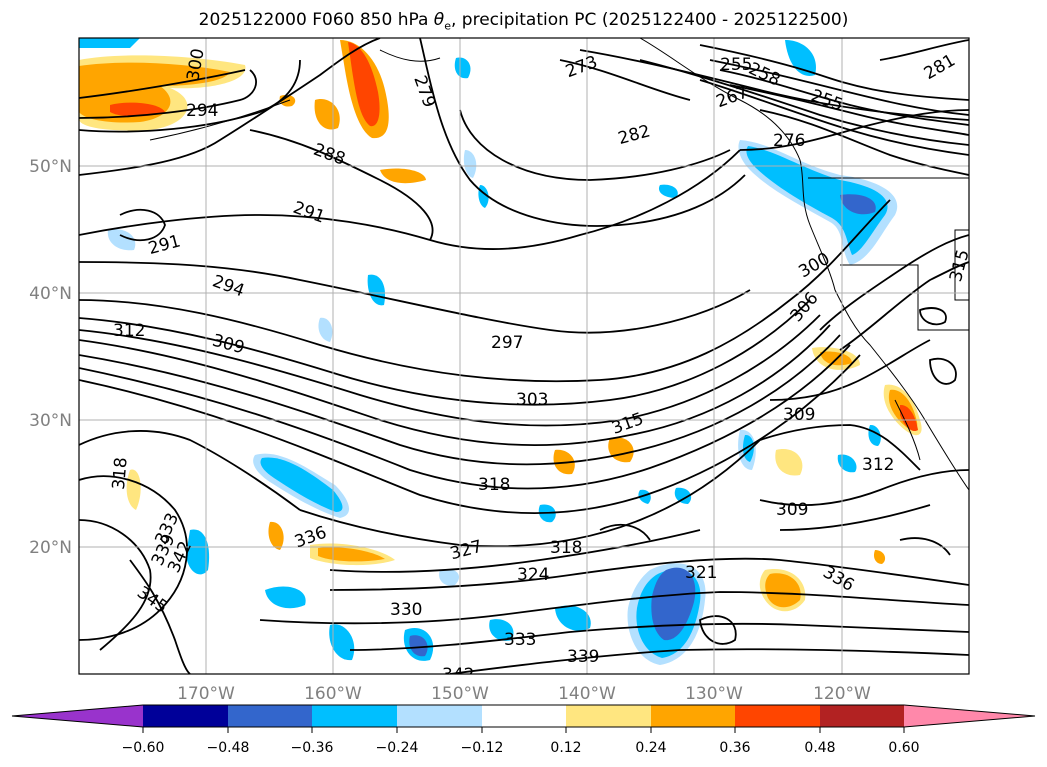 Image resolution: width=1047 pixels, height=767 pixels. What do you see at coordinates (960, 265) in the screenshot?
I see `contour-label: 315` at bounding box center [960, 265].